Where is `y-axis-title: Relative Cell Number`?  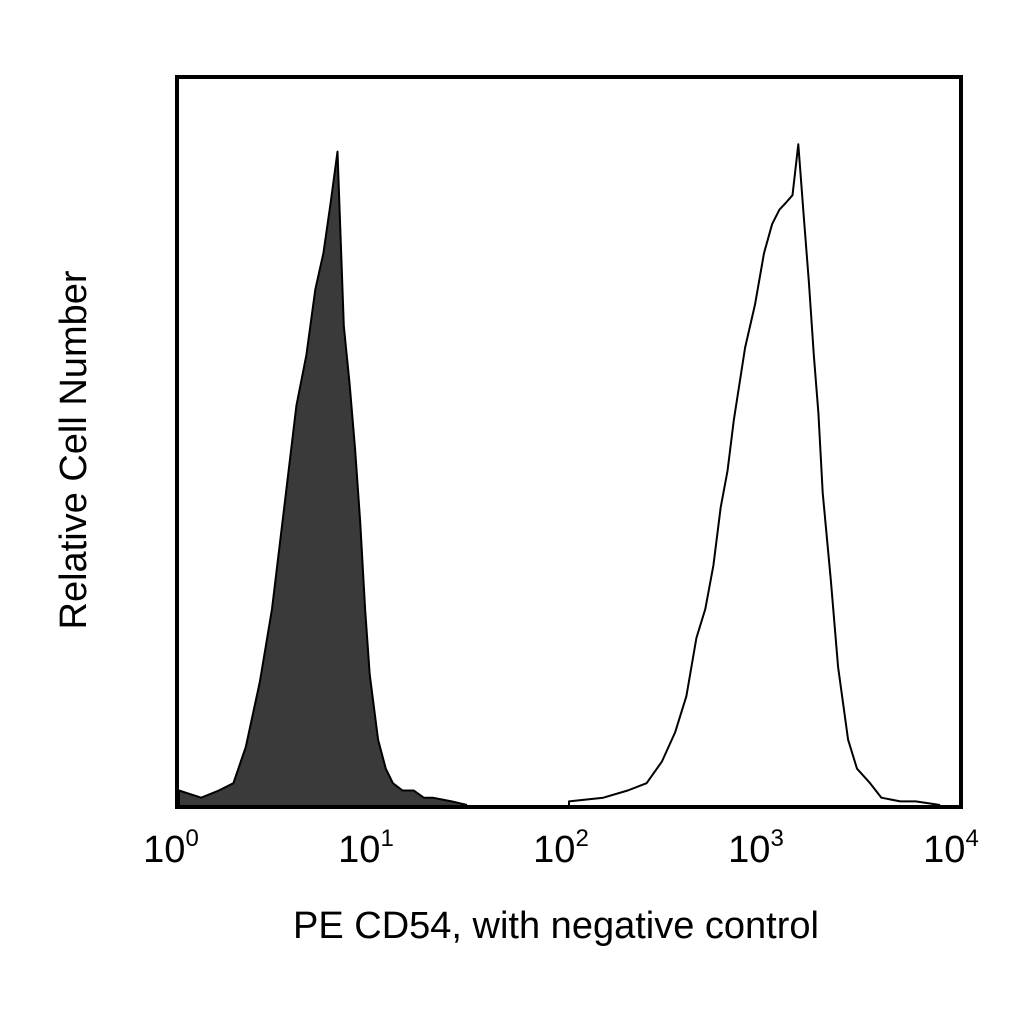 y-axis-title: Relative Cell Number is located at coordinates (74, 449).